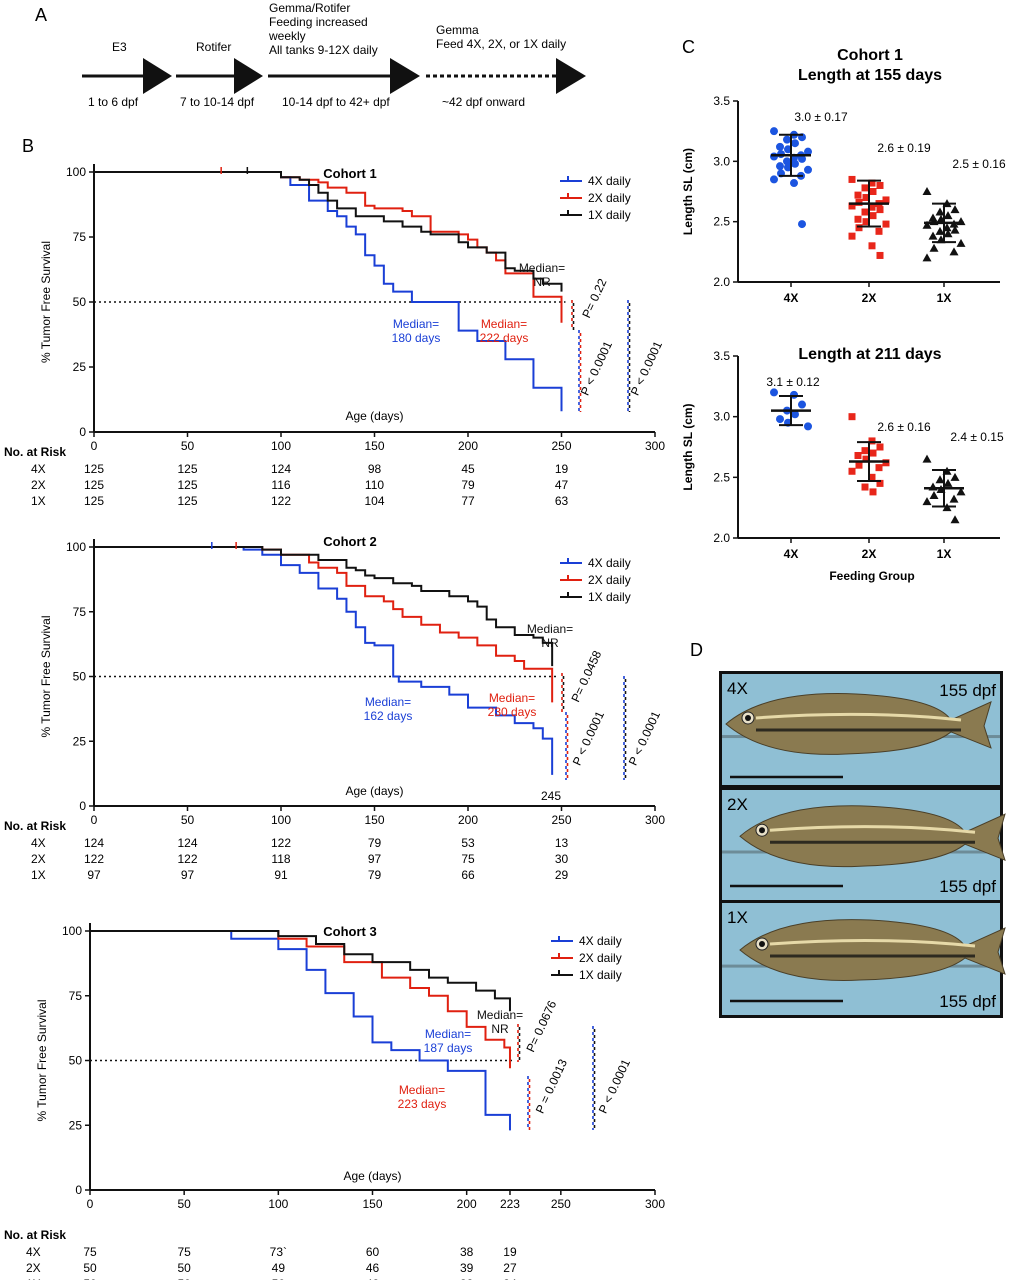 The height and width of the screenshot is (1280, 1014). Describe the element at coordinates (977, 437) in the screenshot. I see `mean-sd-annotation: 2.4 ± 0.15` at that location.